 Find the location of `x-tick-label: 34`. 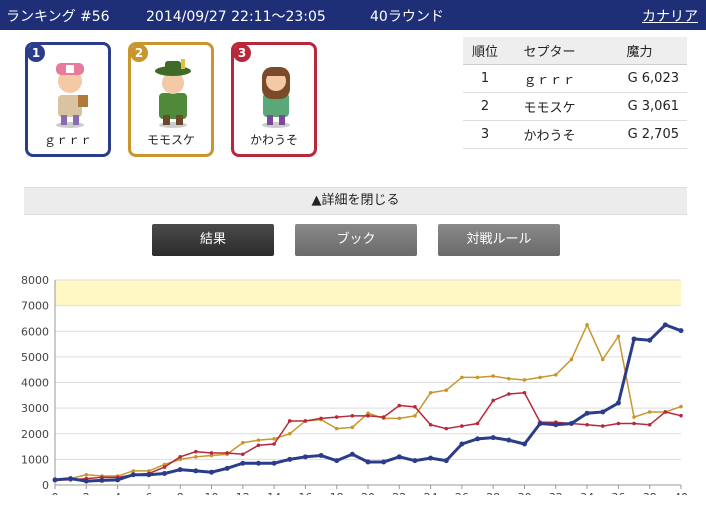

x-tick-label: 34 is located at coordinates (587, 493).